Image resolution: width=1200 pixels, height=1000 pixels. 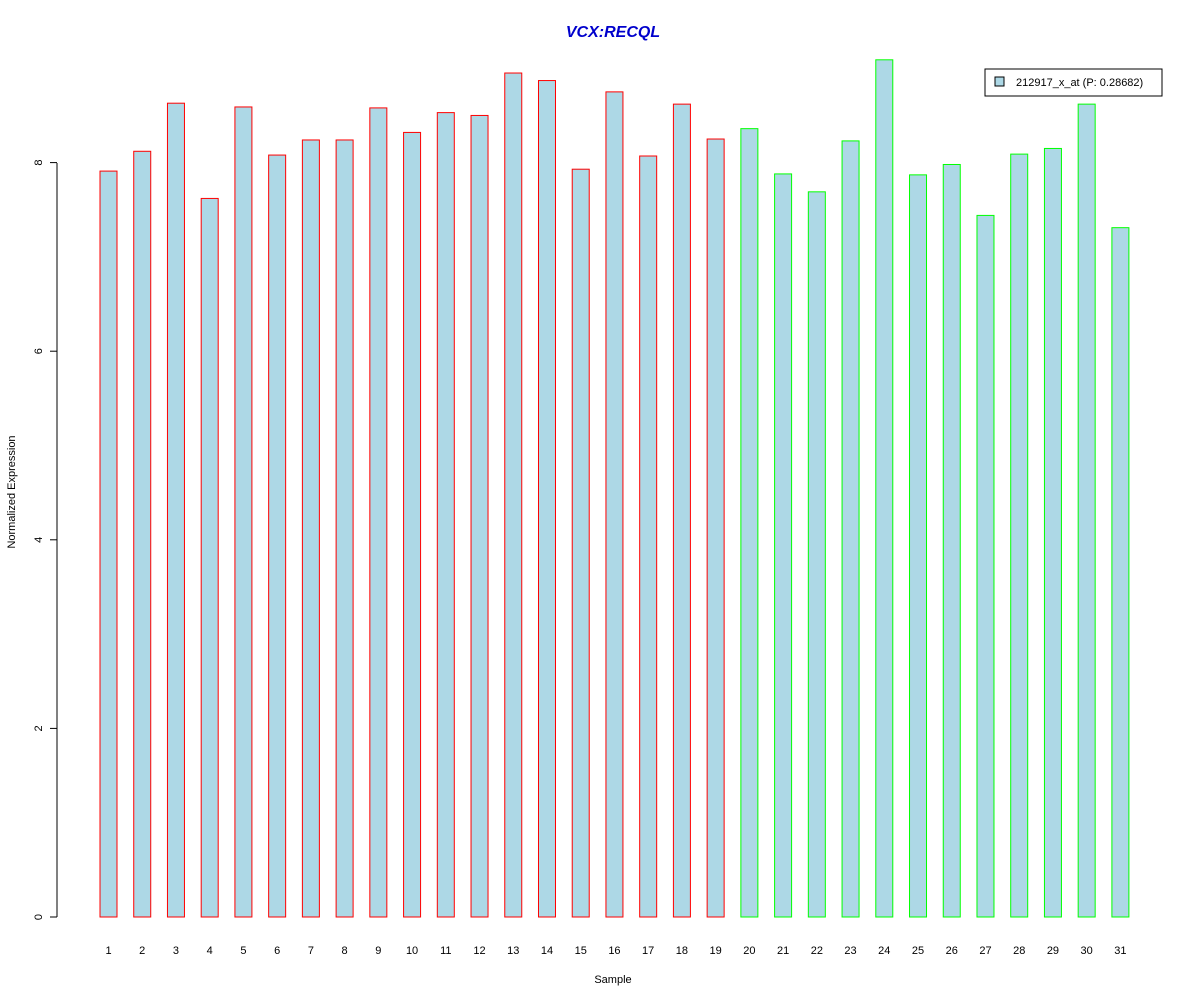 I want to click on y-tick-label-4: 4, so click(x=39, y=540).